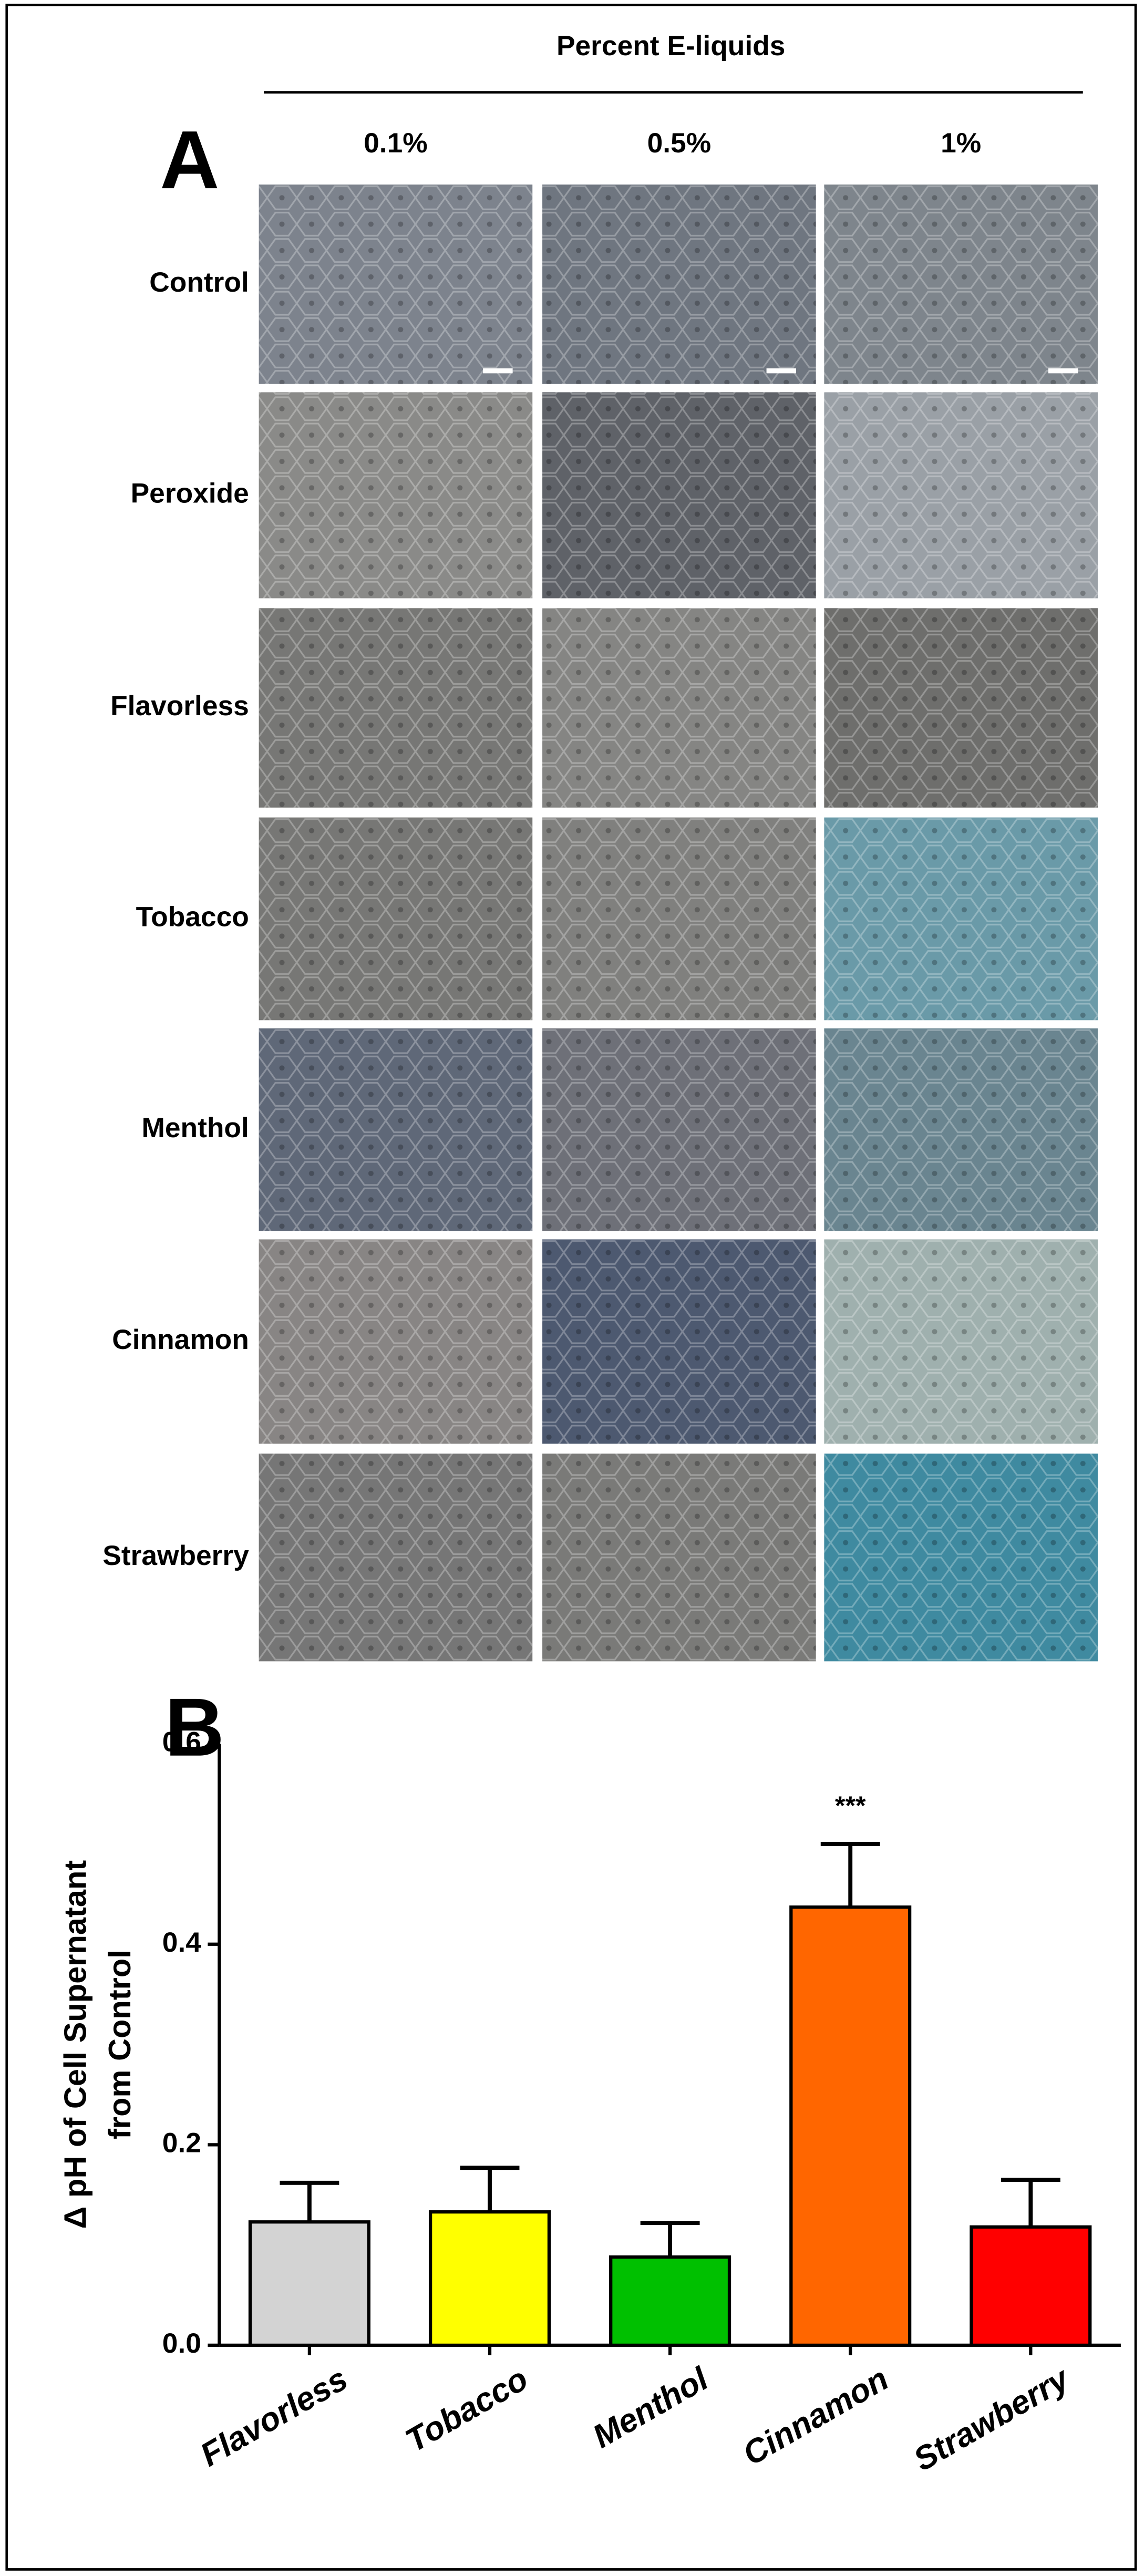  I want to click on row-label: Strawberry, so click(175, 1555).